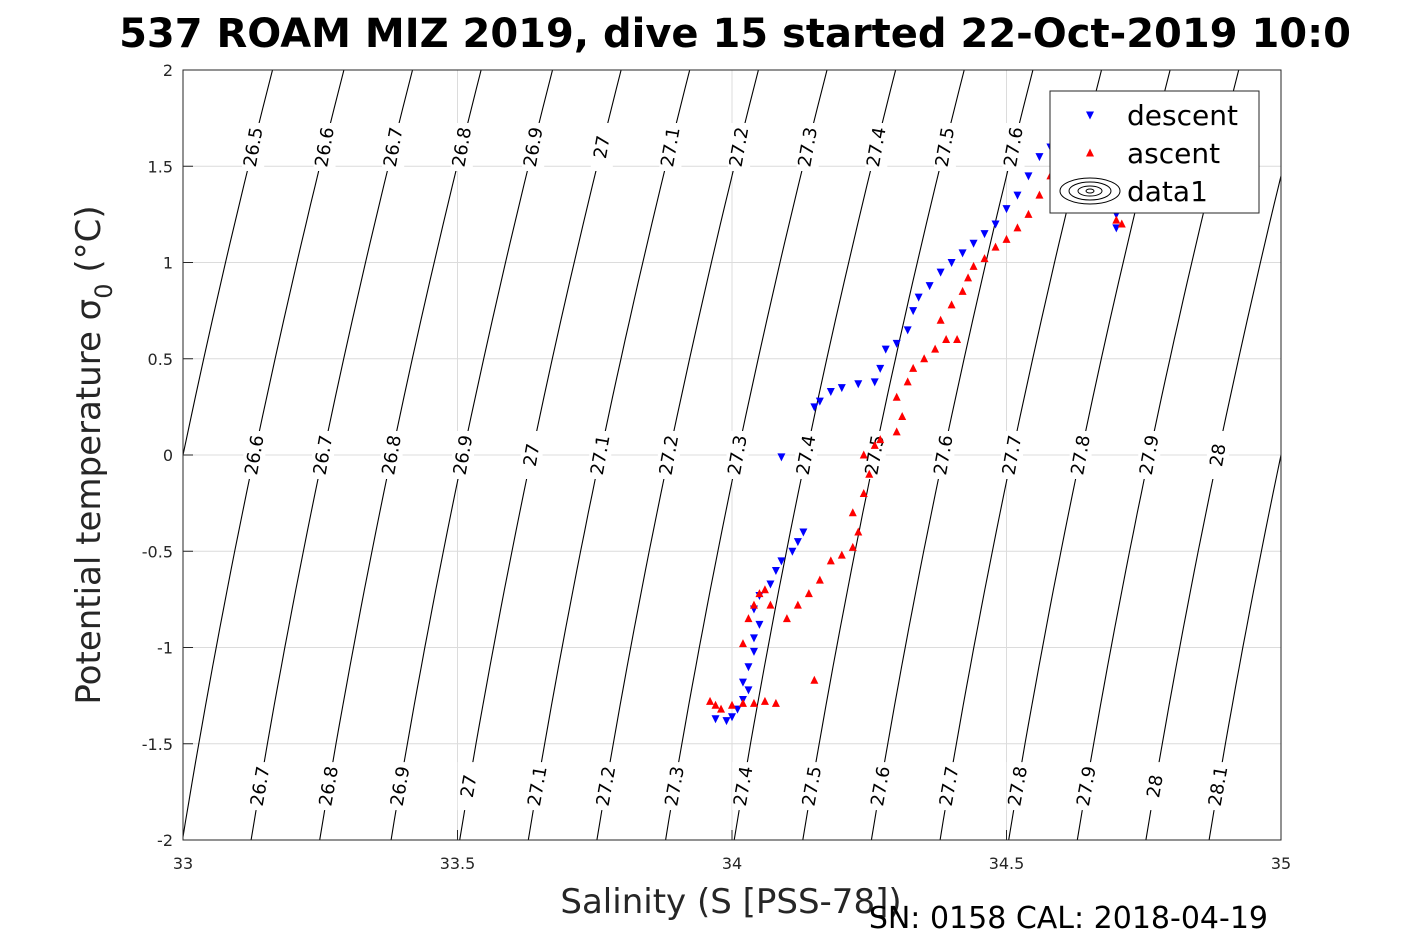  Describe the element at coordinates (1173, 153) in the screenshot. I see `legend-label: ascent` at that location.